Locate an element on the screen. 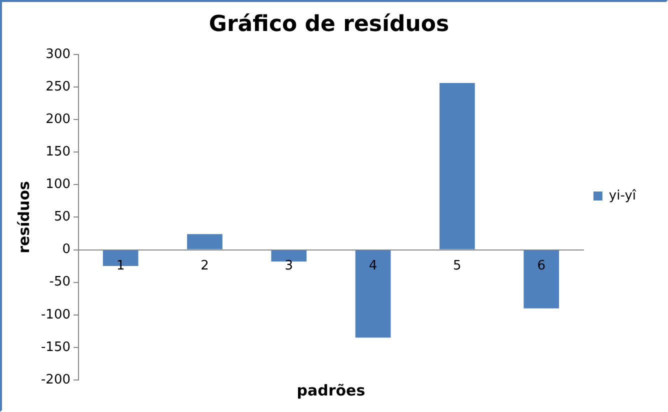  y-tick-label: 50 is located at coordinates (62, 217).